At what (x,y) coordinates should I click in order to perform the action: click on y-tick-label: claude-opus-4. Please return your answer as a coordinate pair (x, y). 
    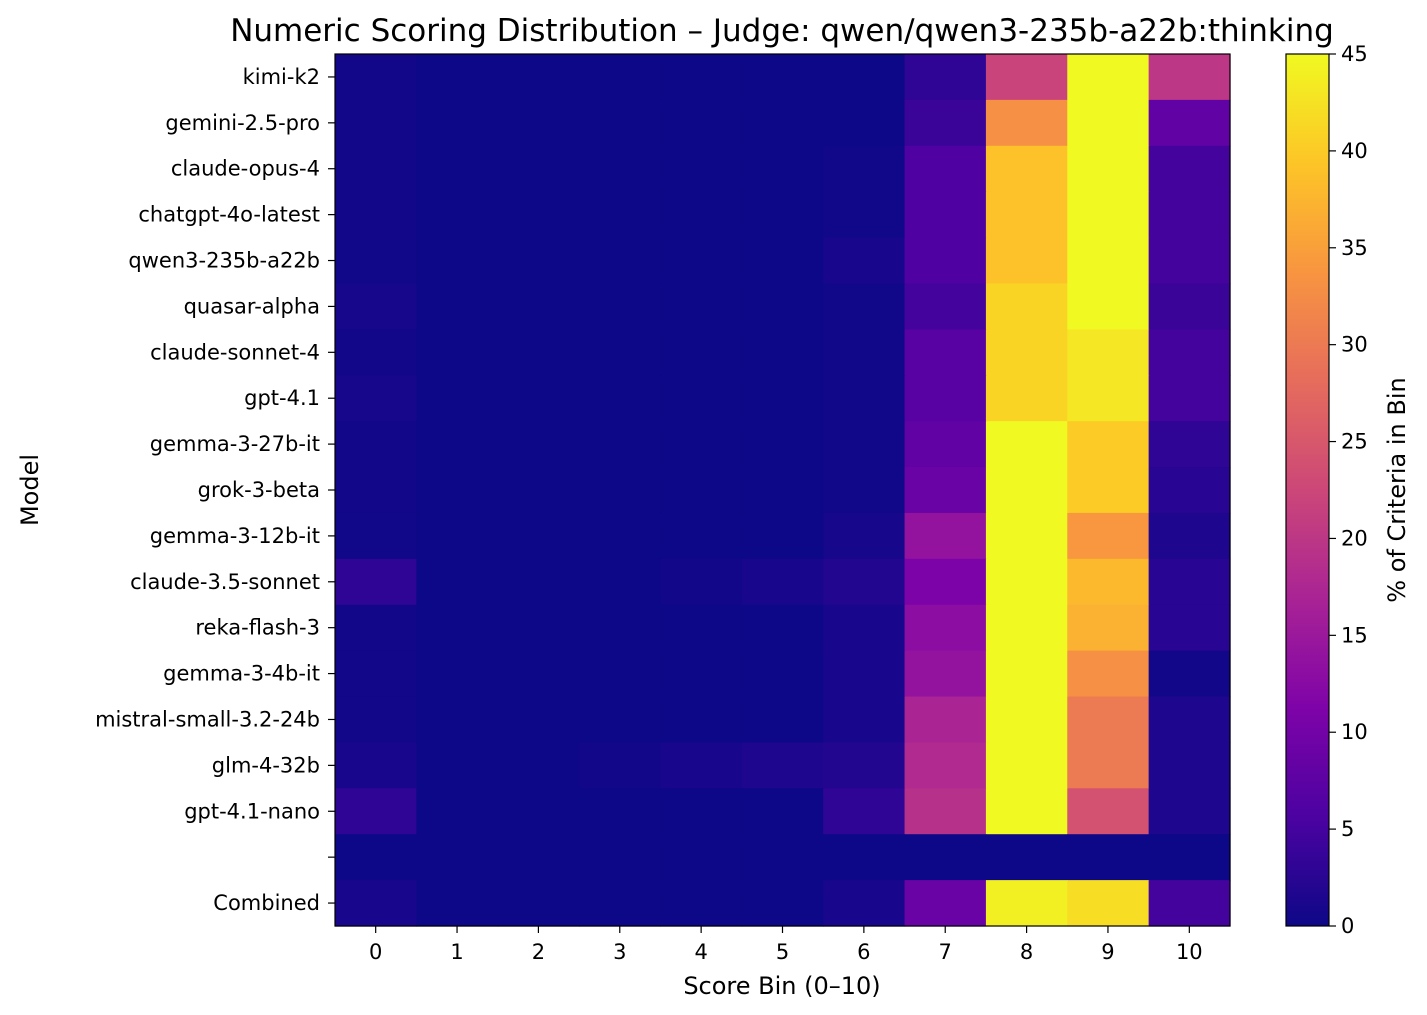
    Looking at the image, I should click on (245, 169).